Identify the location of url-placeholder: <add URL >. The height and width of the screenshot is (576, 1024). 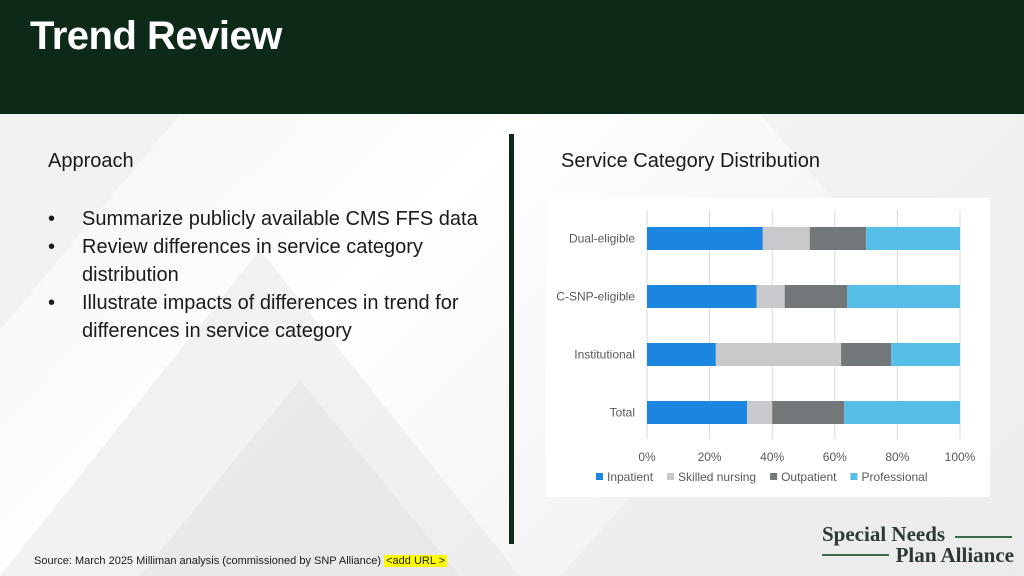
(416, 561).